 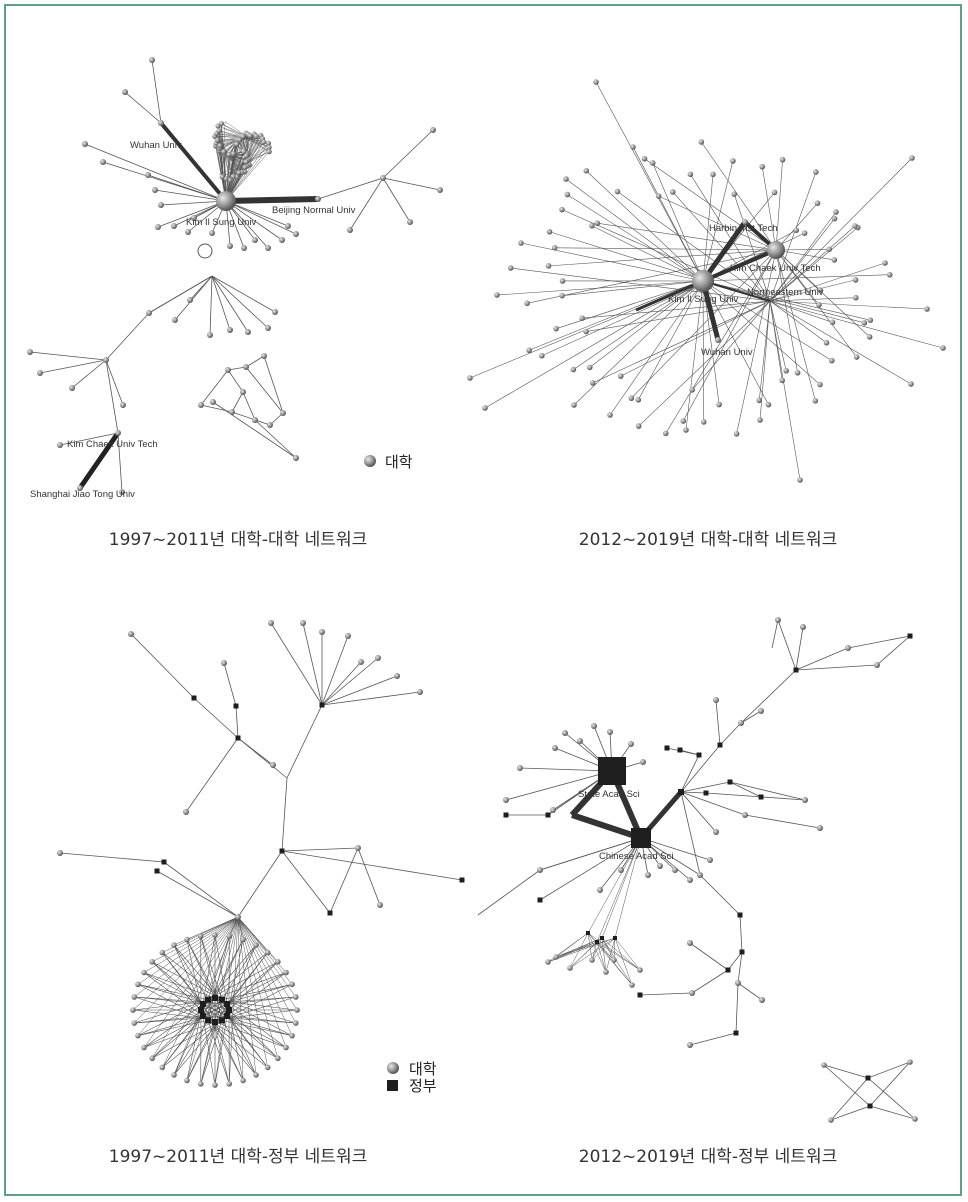 I want to click on label-northeastern-univ: Northeastern Univ, so click(x=785, y=292).